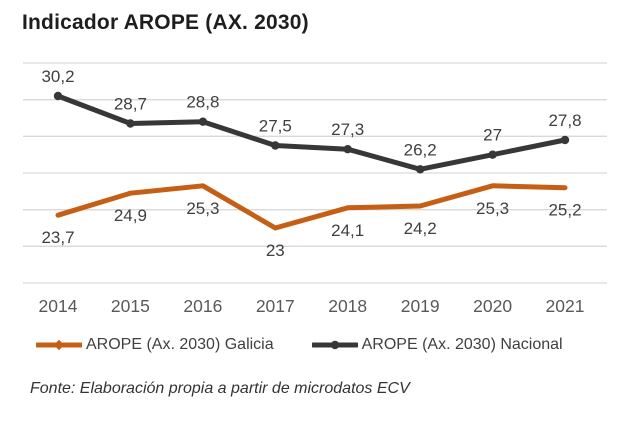 This screenshot has width=625, height=421. Describe the element at coordinates (57, 237) in the screenshot. I see `data-label: 23,7` at that location.